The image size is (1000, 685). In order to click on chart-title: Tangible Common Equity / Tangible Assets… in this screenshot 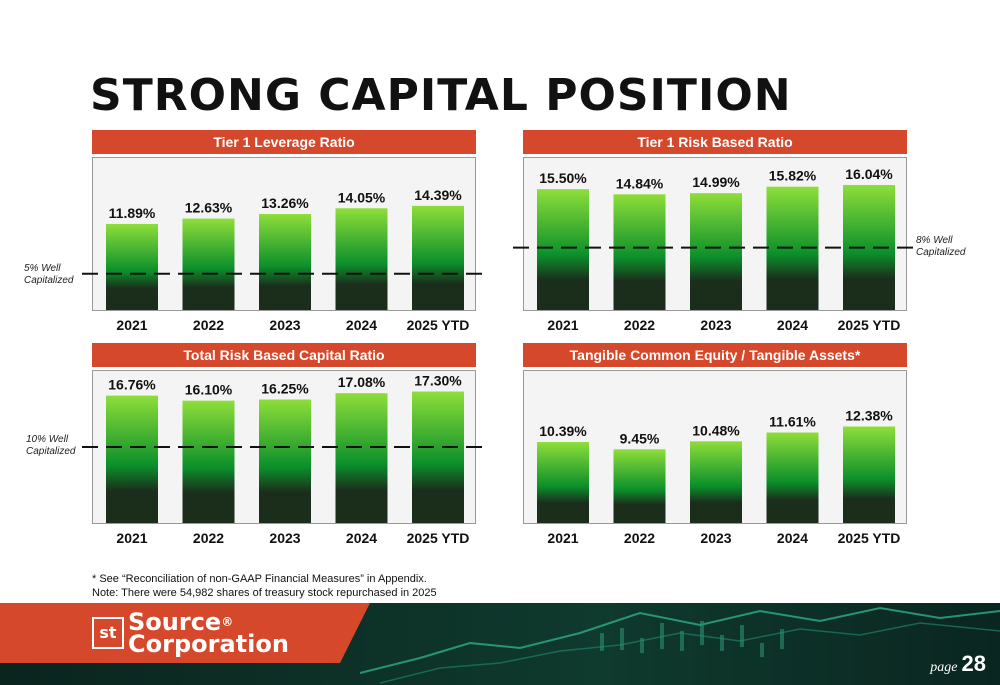, I will do `click(715, 355)`.